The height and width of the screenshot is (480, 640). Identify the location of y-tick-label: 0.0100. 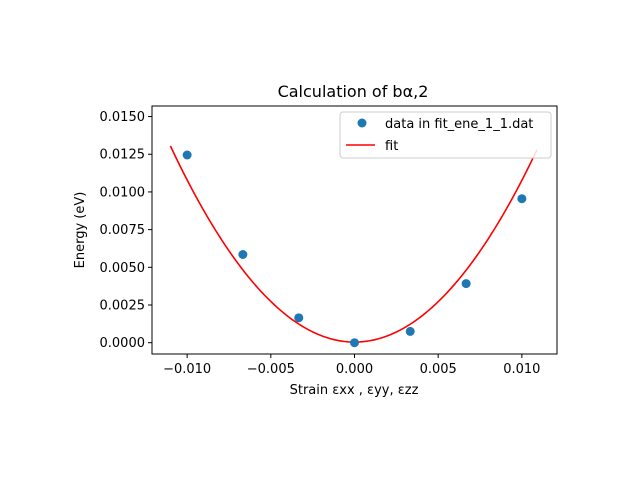
(123, 192).